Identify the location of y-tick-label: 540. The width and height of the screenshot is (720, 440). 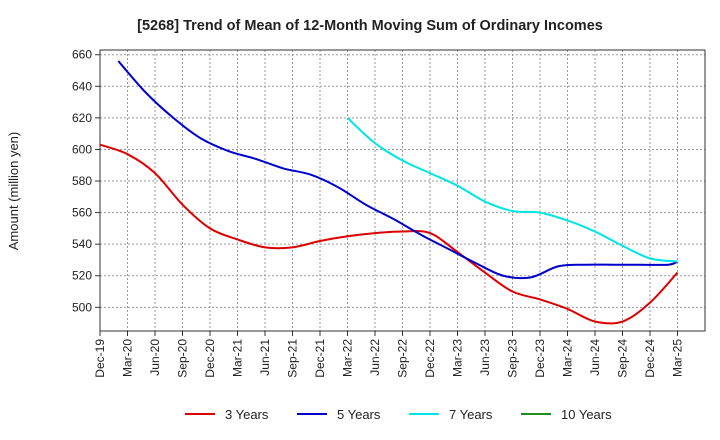
(82, 244).